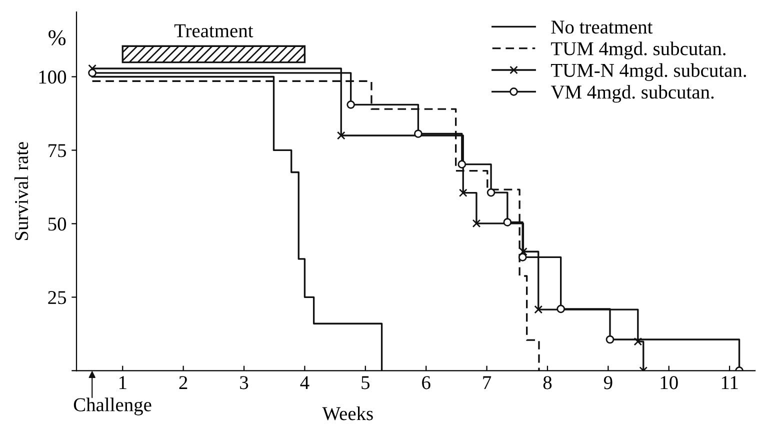 The height and width of the screenshot is (431, 765). I want to click on x-tick-label: 6, so click(426, 383).